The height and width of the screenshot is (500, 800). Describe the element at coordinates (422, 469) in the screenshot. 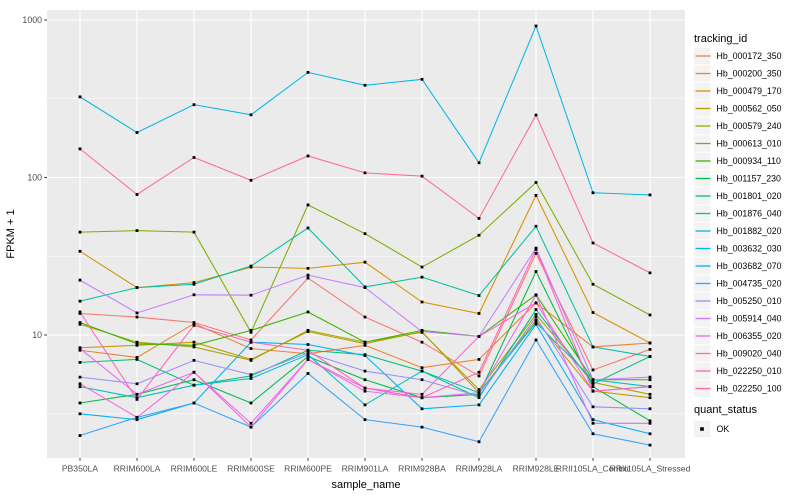

I see `x-tick-label: RRIM928BA` at that location.